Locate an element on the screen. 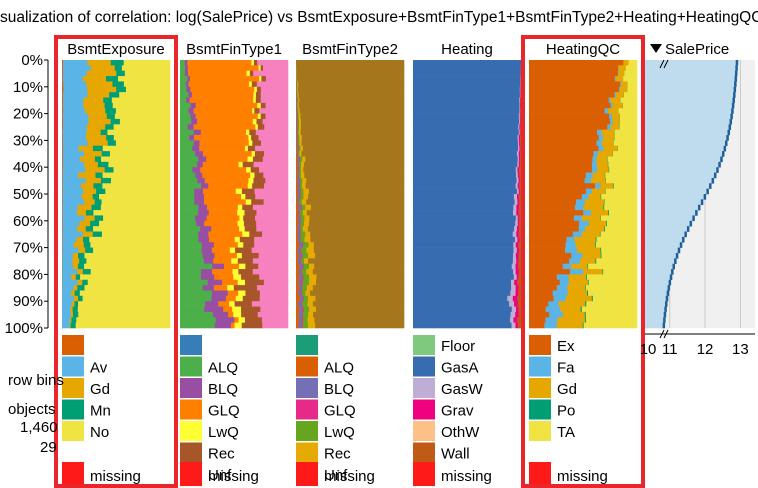  objects-label: objects is located at coordinates (32, 409).